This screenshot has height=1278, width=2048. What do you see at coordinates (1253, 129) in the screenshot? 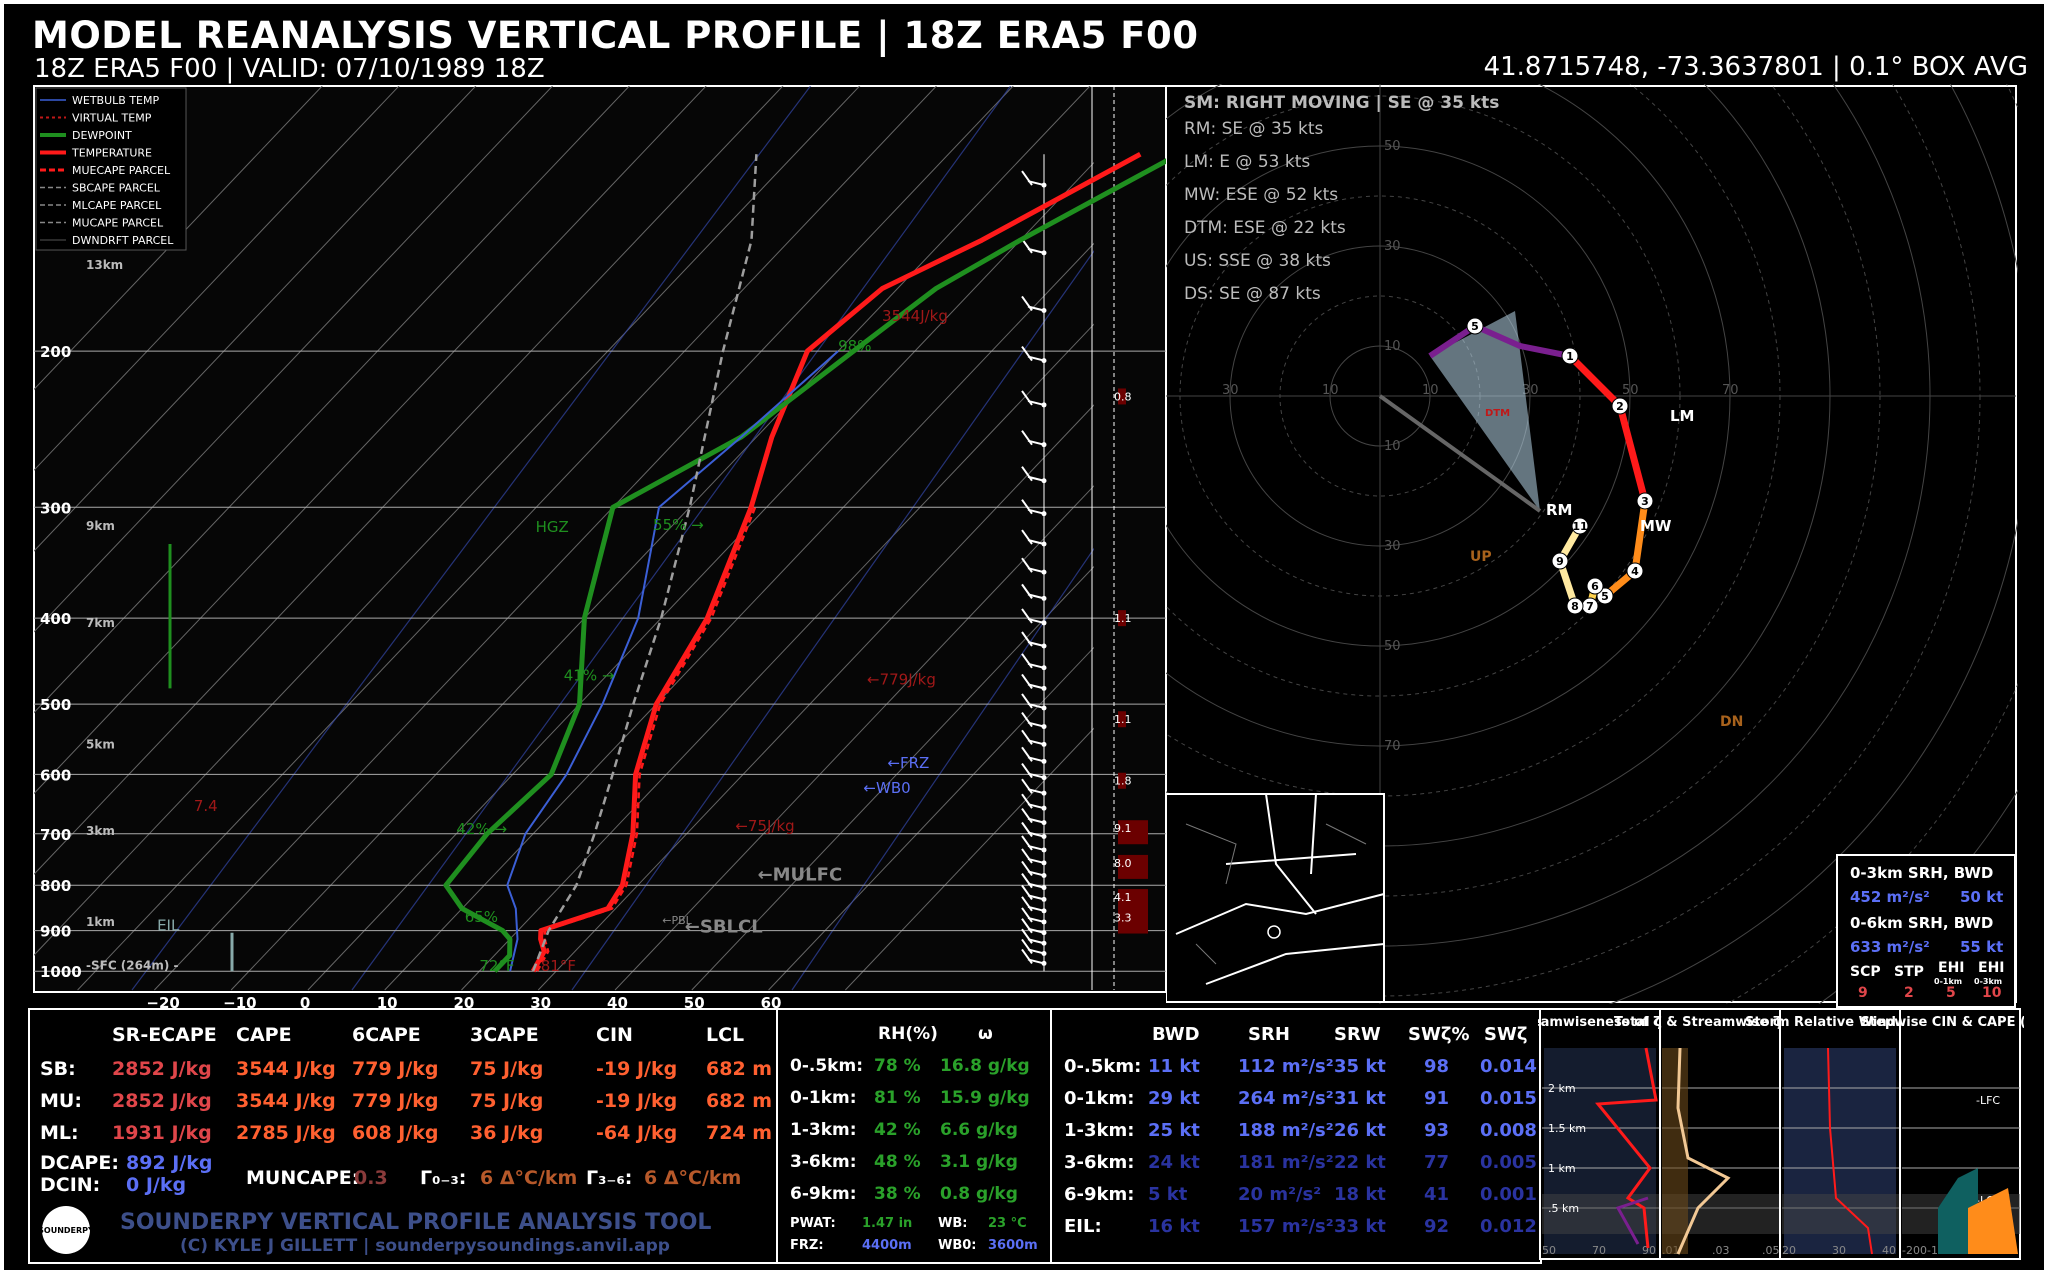
I see `storm-motion-entry: RM: SE @ 35 kts` at bounding box center [1253, 129].